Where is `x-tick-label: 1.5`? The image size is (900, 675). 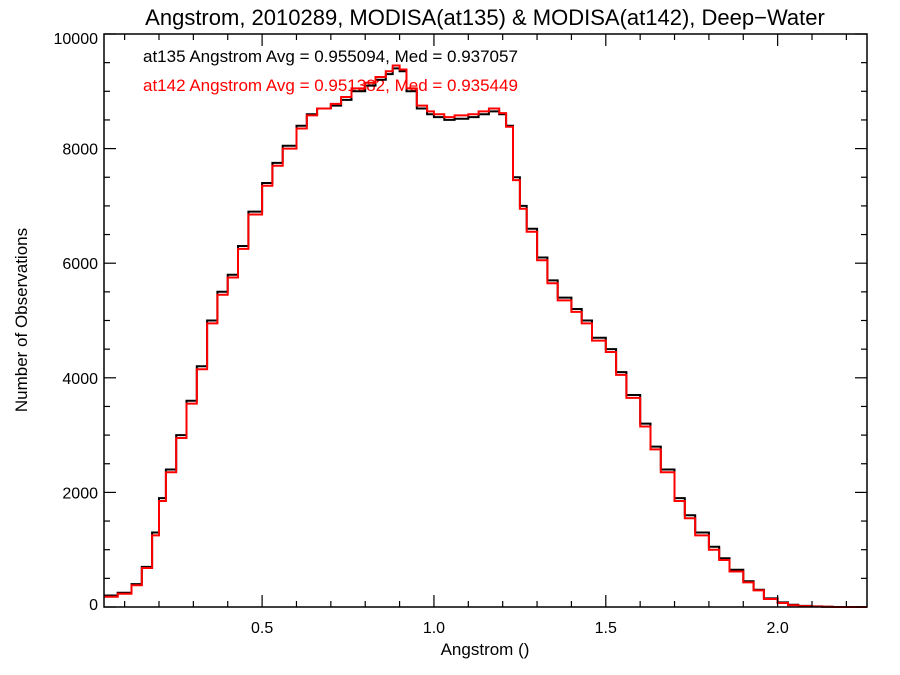 x-tick-label: 1.5 is located at coordinates (606, 628).